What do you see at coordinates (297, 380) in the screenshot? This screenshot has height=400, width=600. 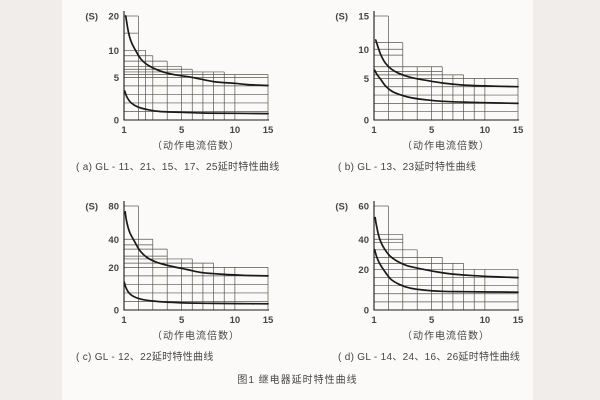 I see `figure-caption: 图1 继电器延时特性曲线` at bounding box center [297, 380].